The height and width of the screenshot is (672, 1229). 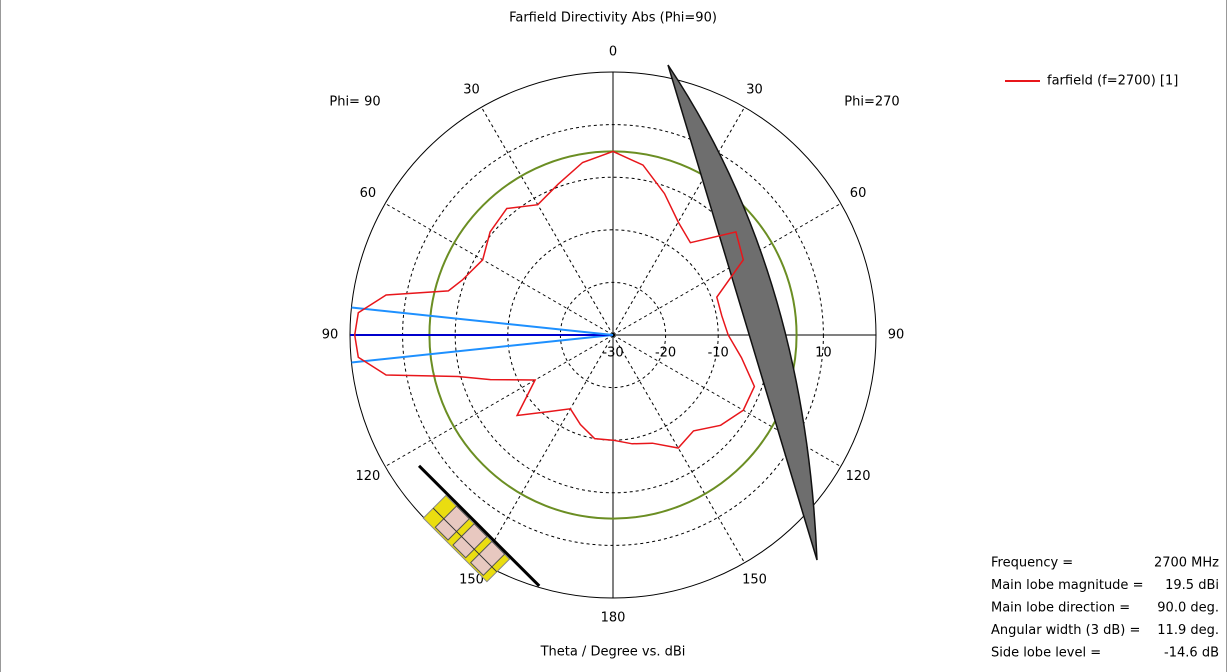 What do you see at coordinates (665, 353) in the screenshot?
I see `r-tick-label: -20` at bounding box center [665, 353].